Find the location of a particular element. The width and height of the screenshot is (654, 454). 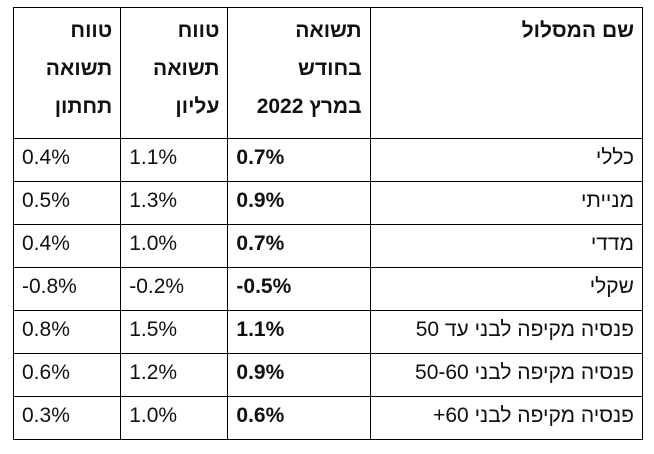

cell-lower-range: 0.8% is located at coordinates (67, 332).